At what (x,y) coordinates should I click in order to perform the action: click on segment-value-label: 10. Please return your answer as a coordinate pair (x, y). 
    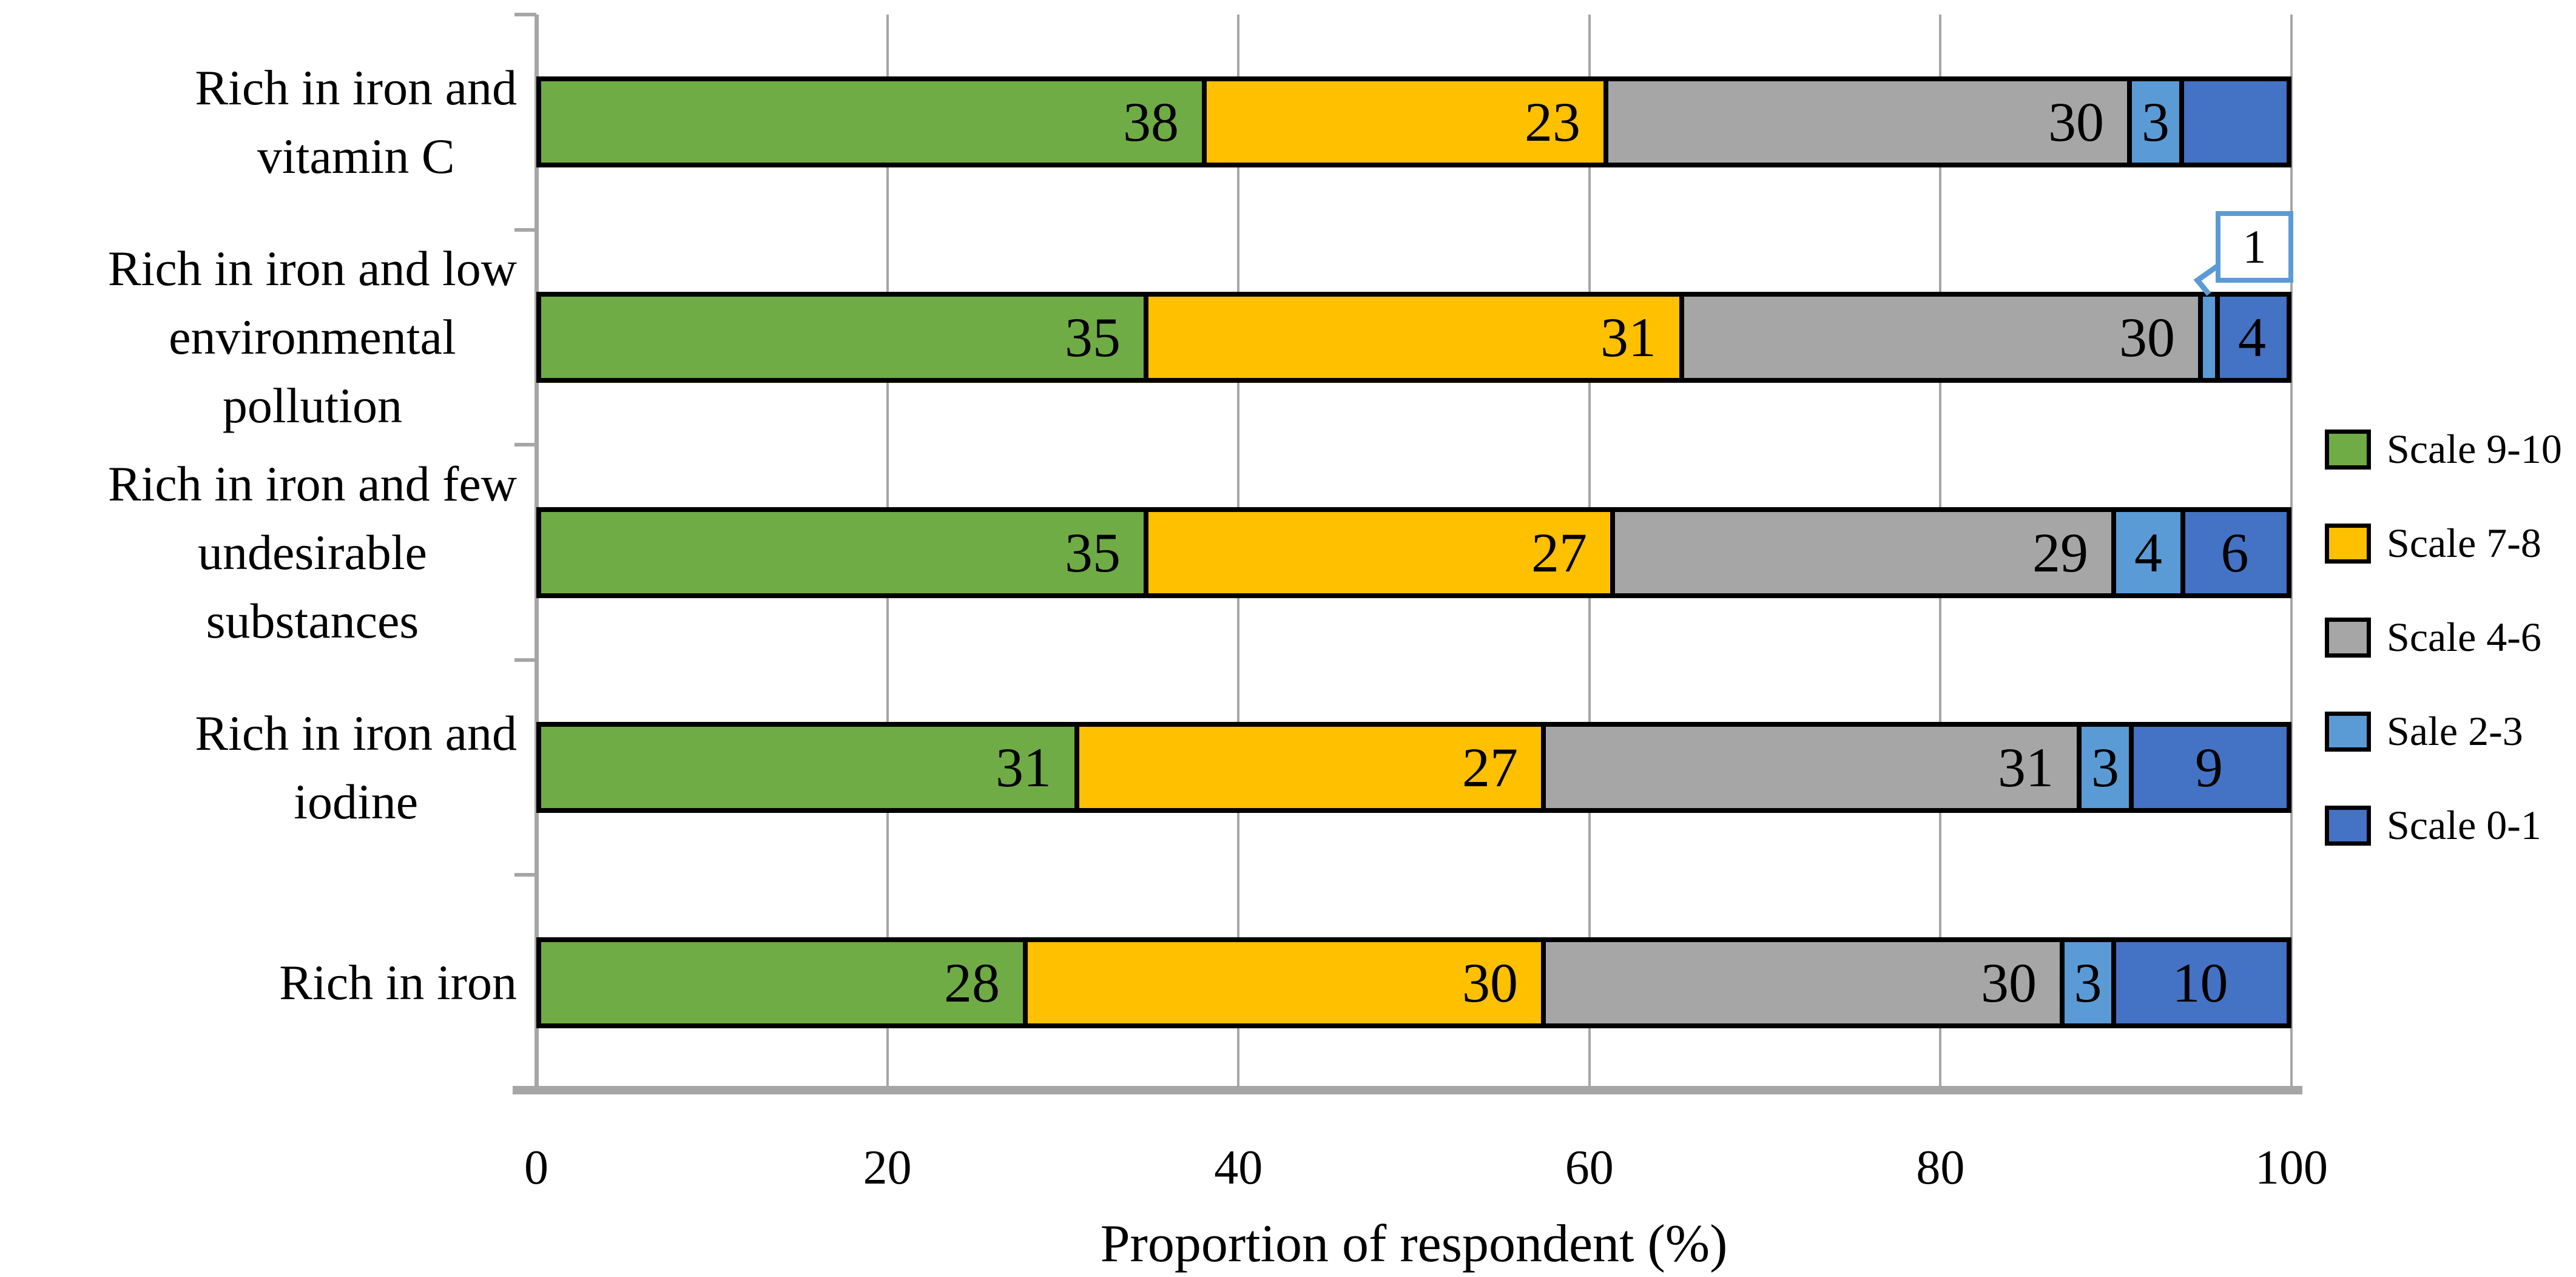
    Looking at the image, I should click on (2200, 982).